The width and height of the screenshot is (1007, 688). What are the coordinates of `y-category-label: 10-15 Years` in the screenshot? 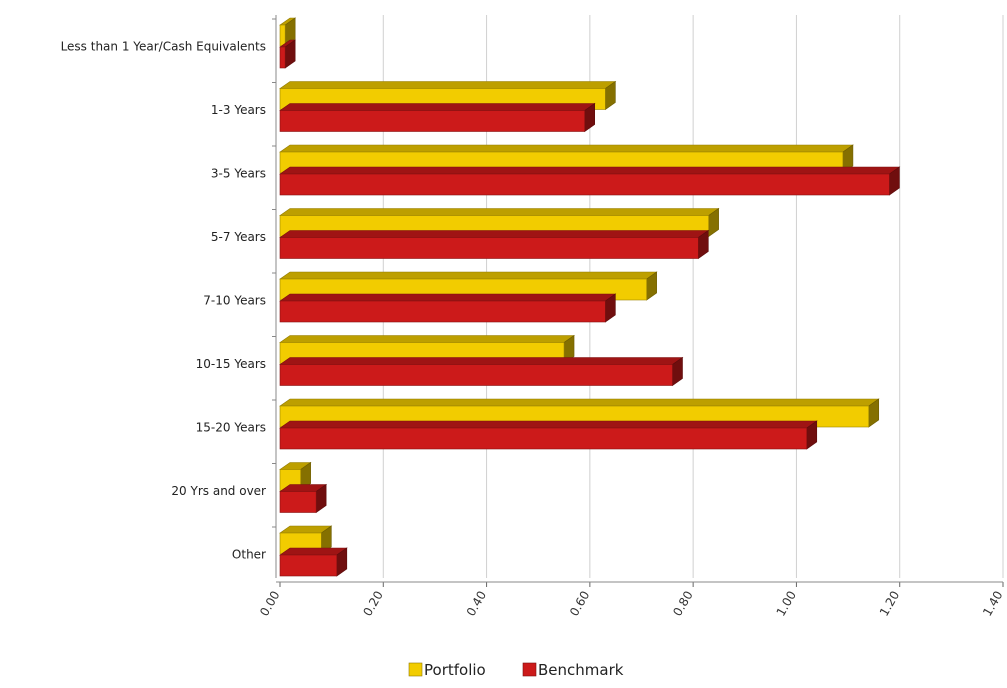 It's located at (231, 364).